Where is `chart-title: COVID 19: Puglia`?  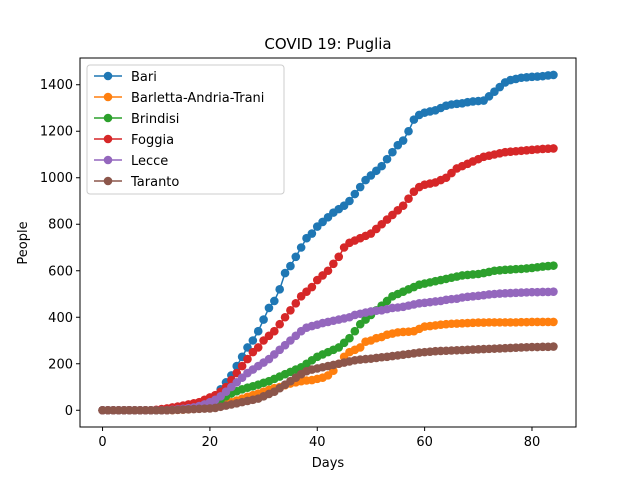
chart-title: COVID 19: Puglia is located at coordinates (327, 44).